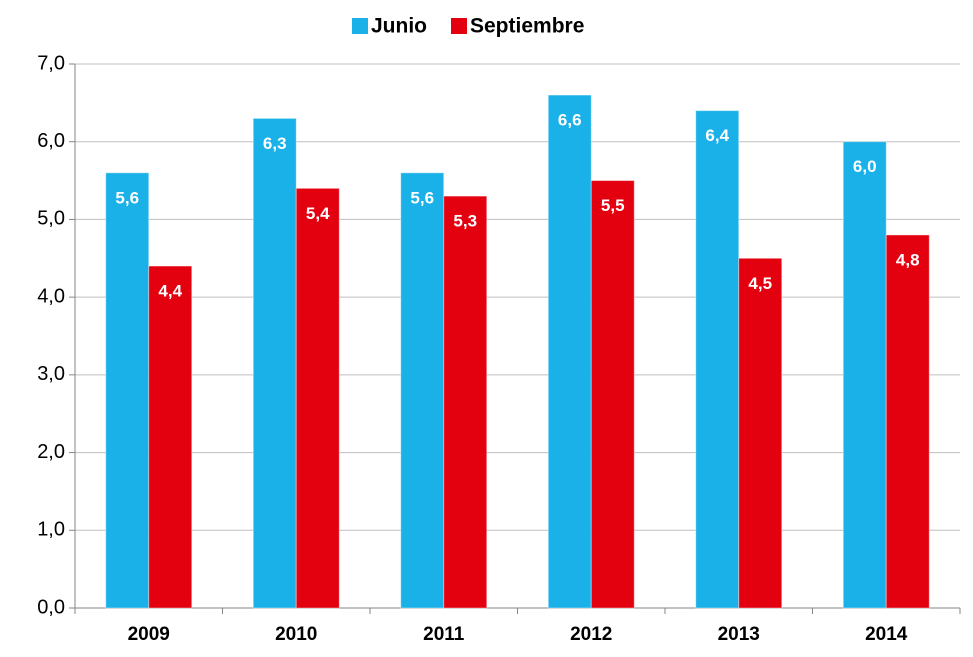 The height and width of the screenshot is (657, 973). Describe the element at coordinates (51, 452) in the screenshot. I see `y-tick-label: 2,0` at that location.